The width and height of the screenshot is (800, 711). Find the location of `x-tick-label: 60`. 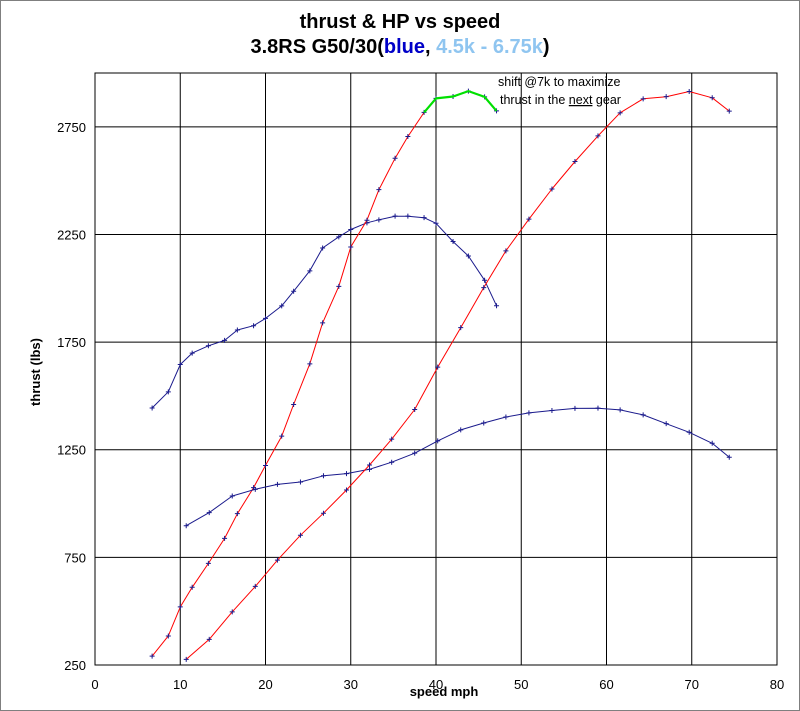

x-tick-label: 60 is located at coordinates (606, 684).